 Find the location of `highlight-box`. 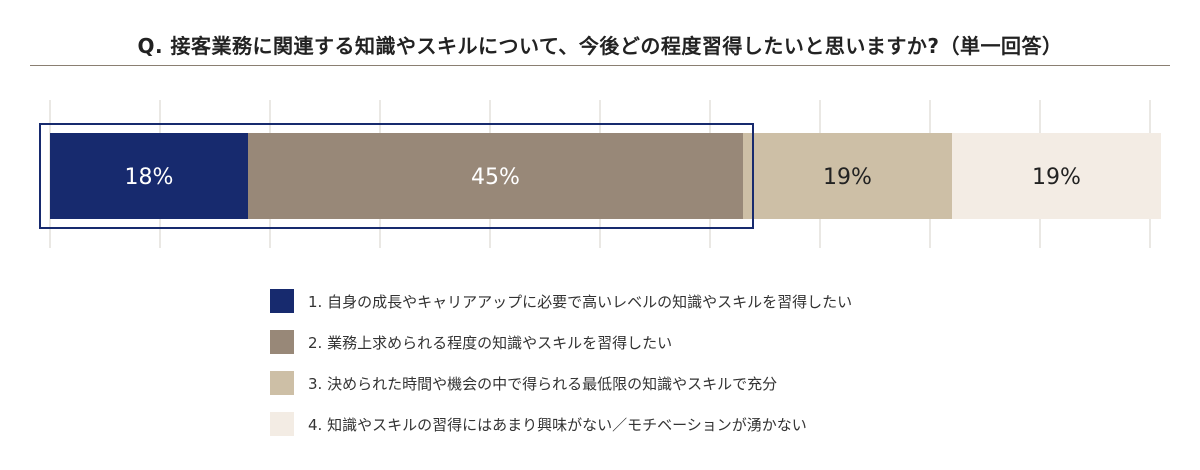

highlight-box is located at coordinates (396, 176).